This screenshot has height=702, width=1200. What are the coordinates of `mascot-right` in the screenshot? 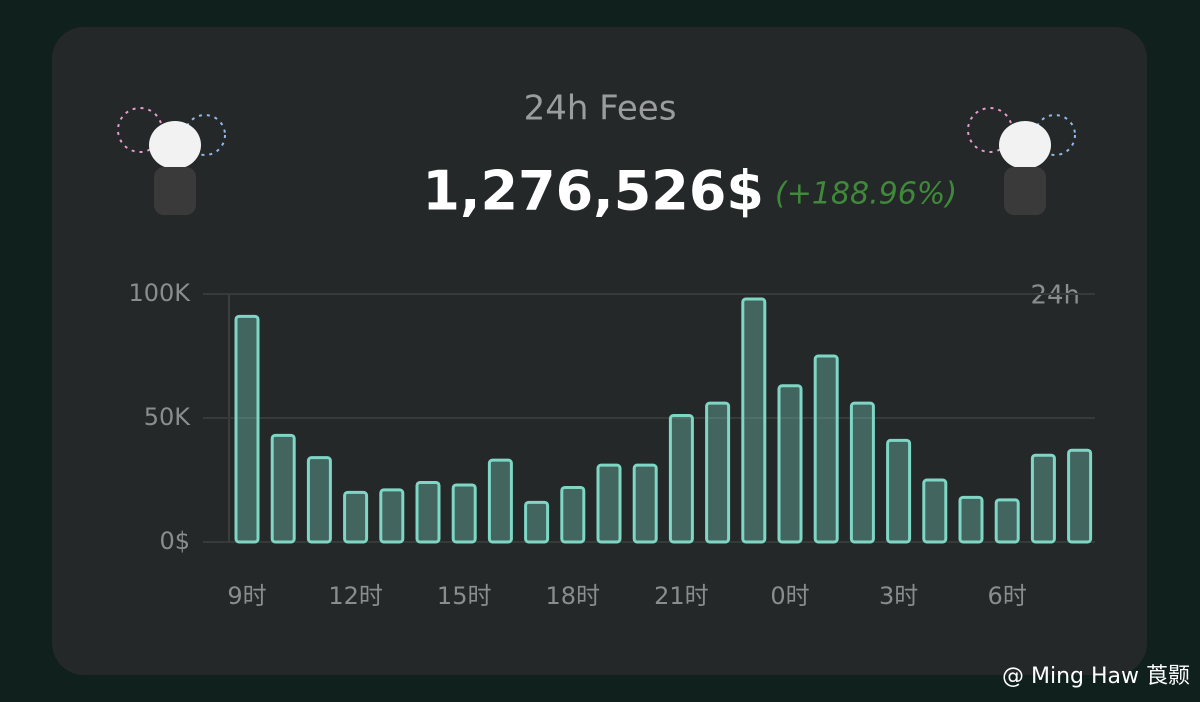 It's located at (1021, 161).